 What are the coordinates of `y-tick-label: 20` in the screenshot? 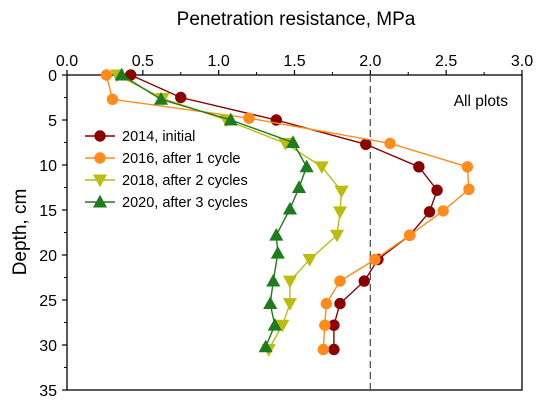 It's located at (48, 256).